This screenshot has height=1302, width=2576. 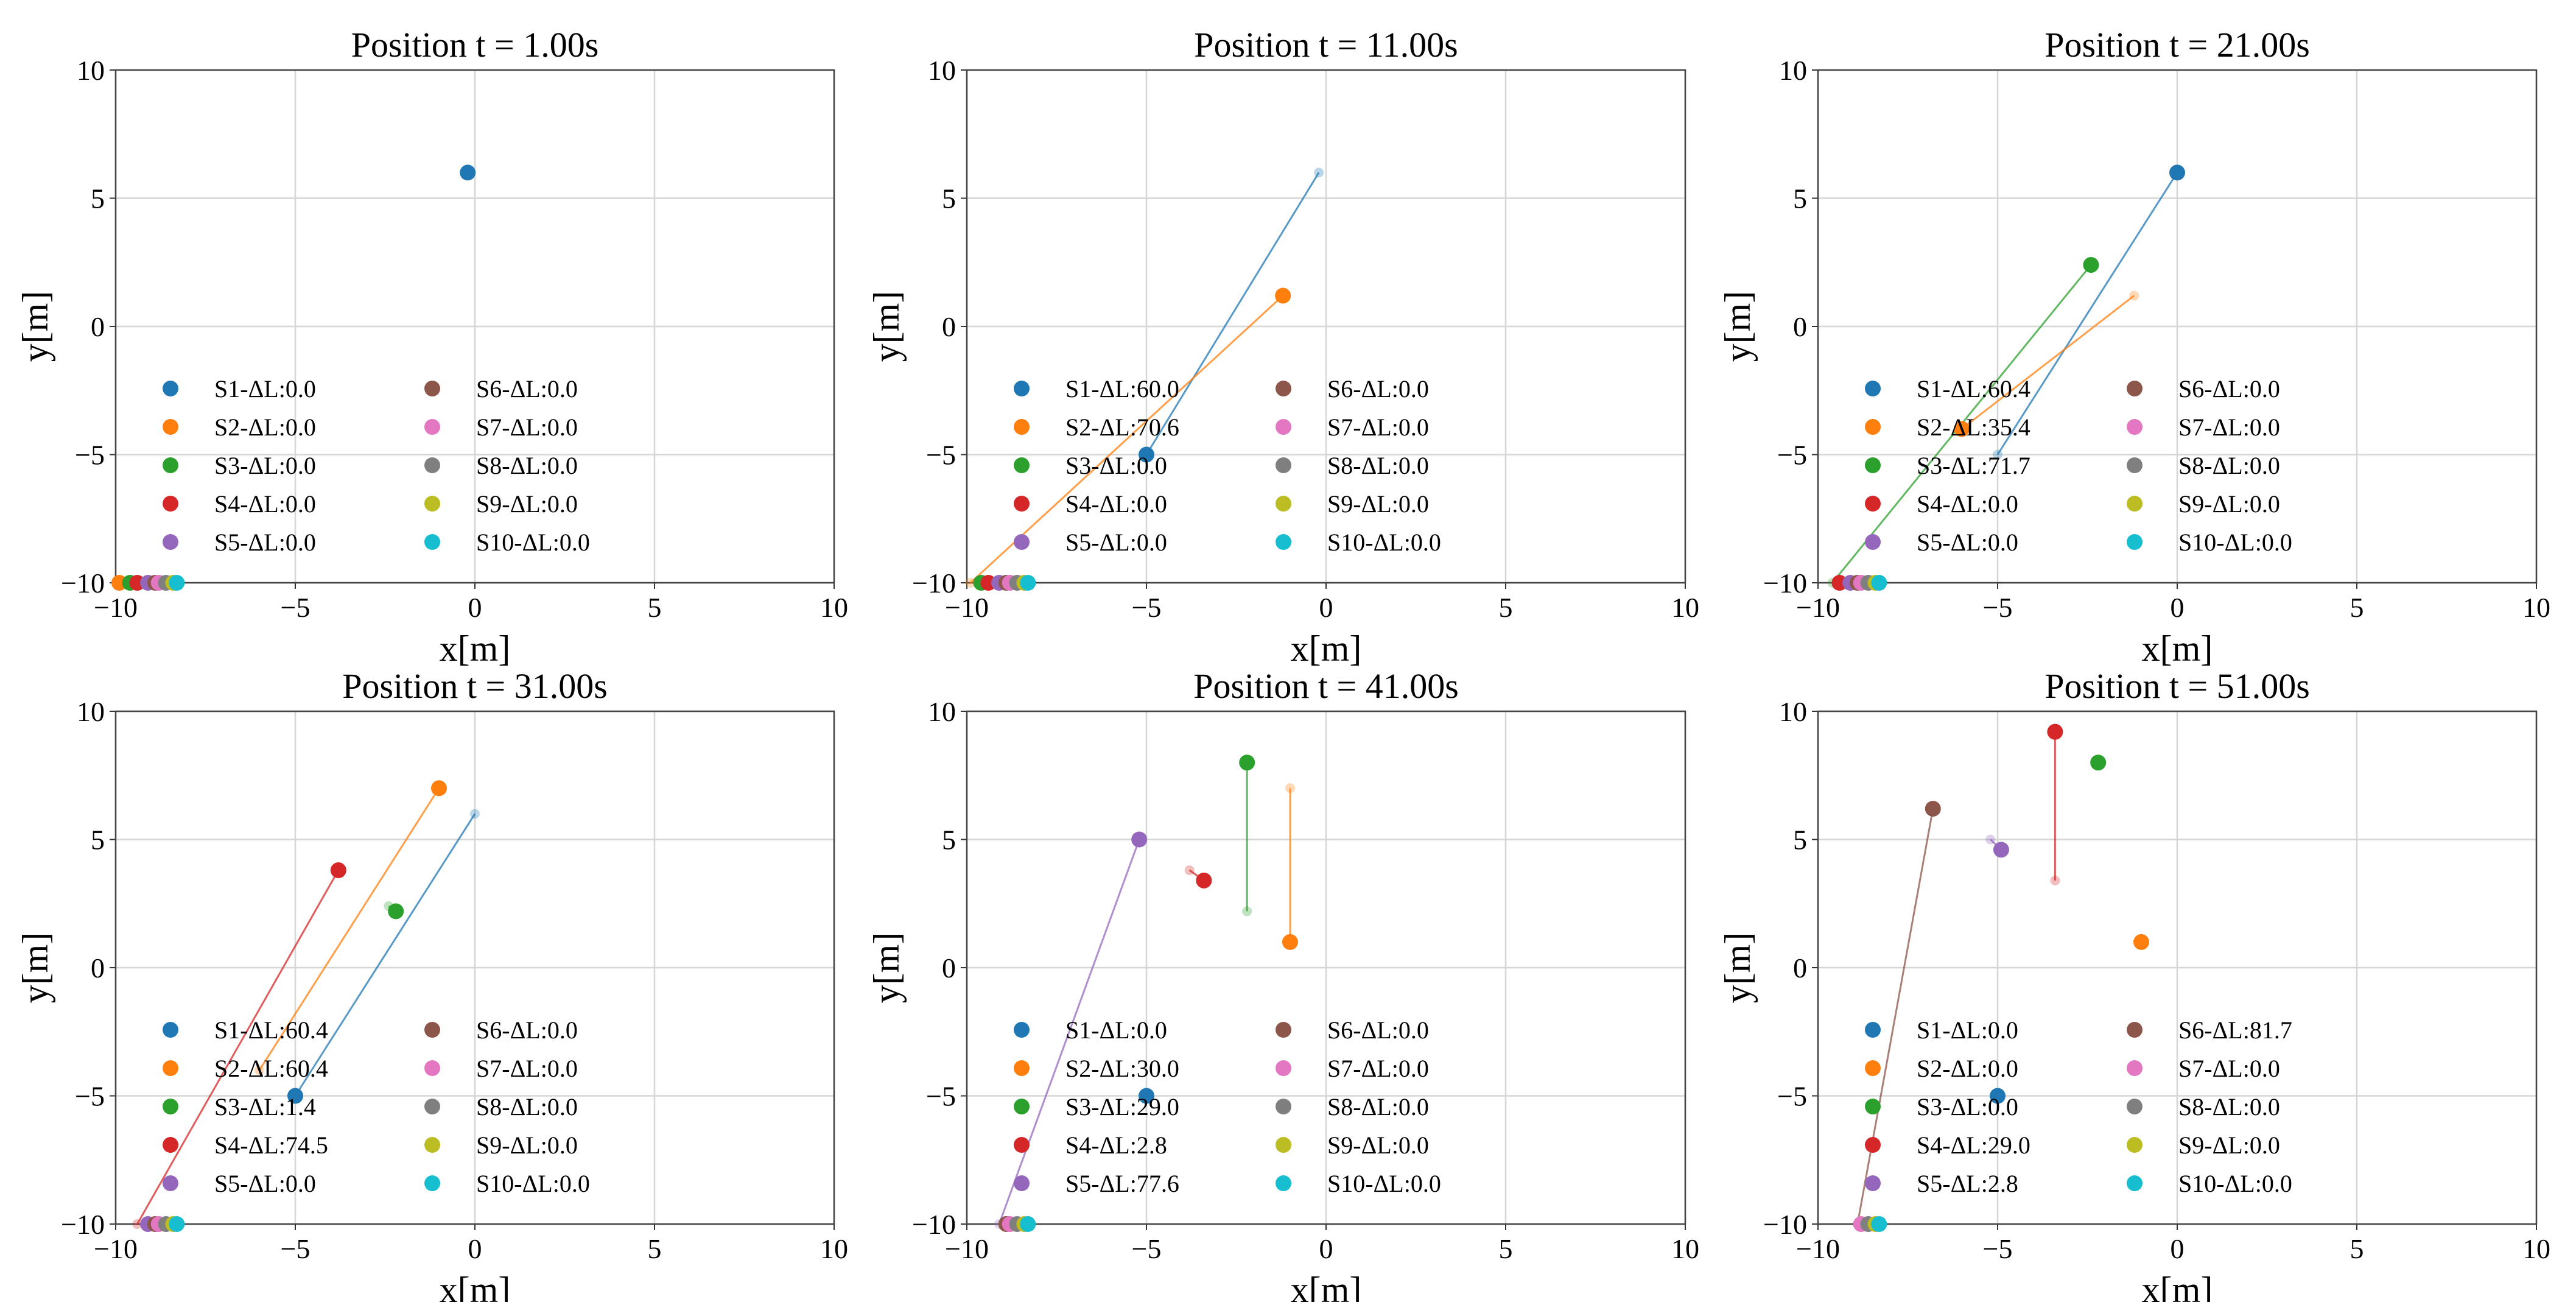 What do you see at coordinates (1973, 465) in the screenshot?
I see `legend-label-s3: S3-ΔL:71.7` at bounding box center [1973, 465].